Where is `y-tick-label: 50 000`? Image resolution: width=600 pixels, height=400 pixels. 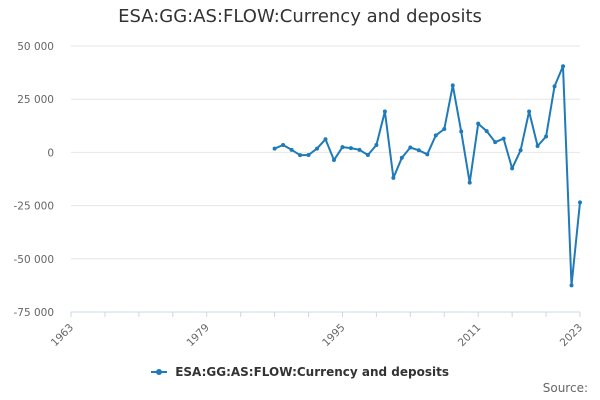
y-tick-label: 50 000 is located at coordinates (35, 47).